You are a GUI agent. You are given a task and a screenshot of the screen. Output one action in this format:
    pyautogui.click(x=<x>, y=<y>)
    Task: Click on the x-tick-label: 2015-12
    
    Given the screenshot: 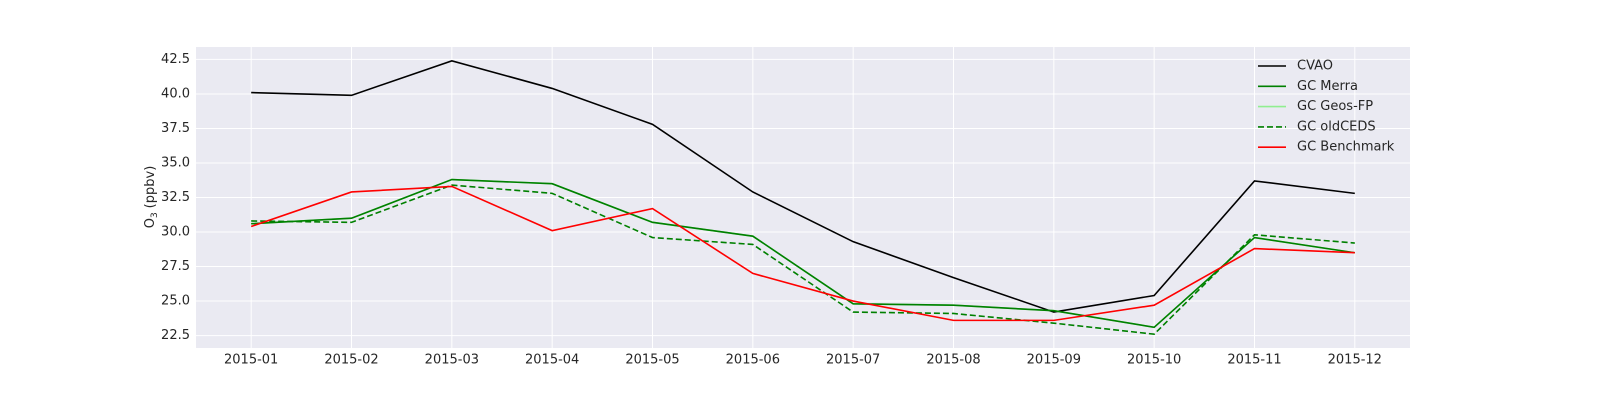 What is the action you would take?
    pyautogui.click(x=1355, y=360)
    